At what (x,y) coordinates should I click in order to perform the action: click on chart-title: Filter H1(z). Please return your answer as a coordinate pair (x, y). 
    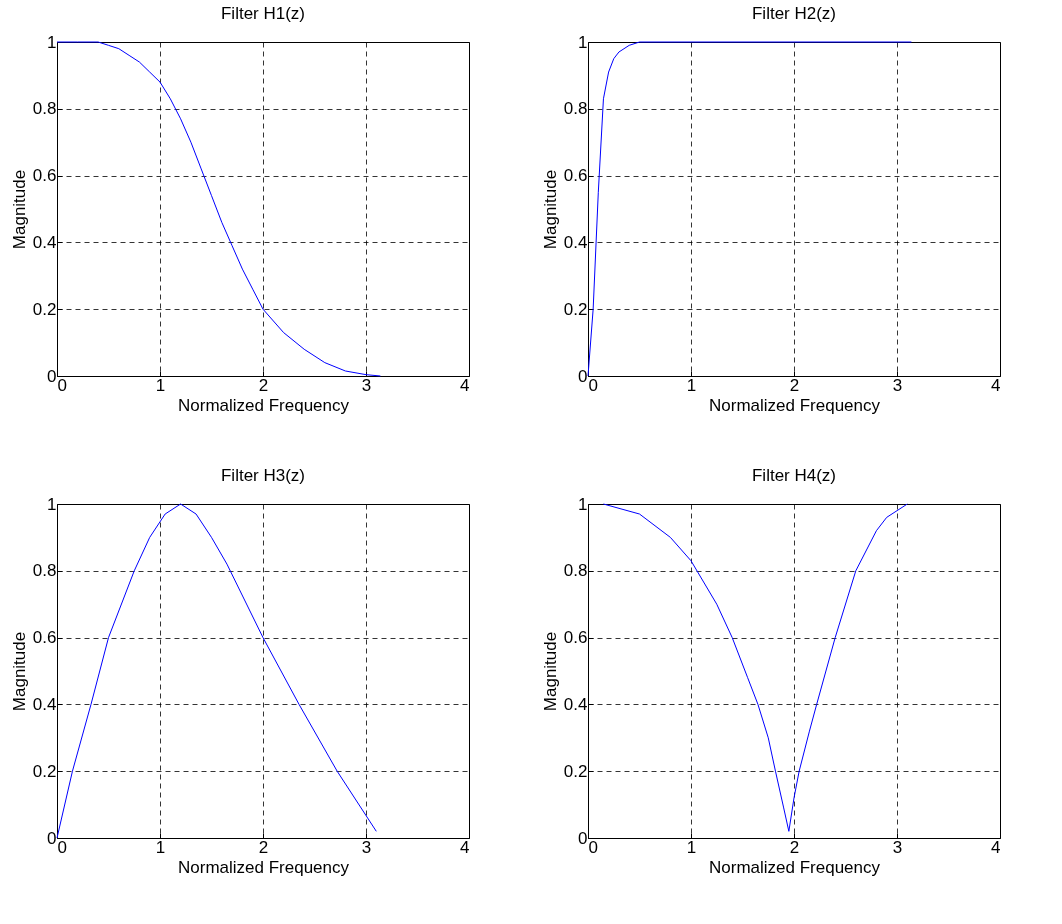
    Looking at the image, I should click on (263, 13).